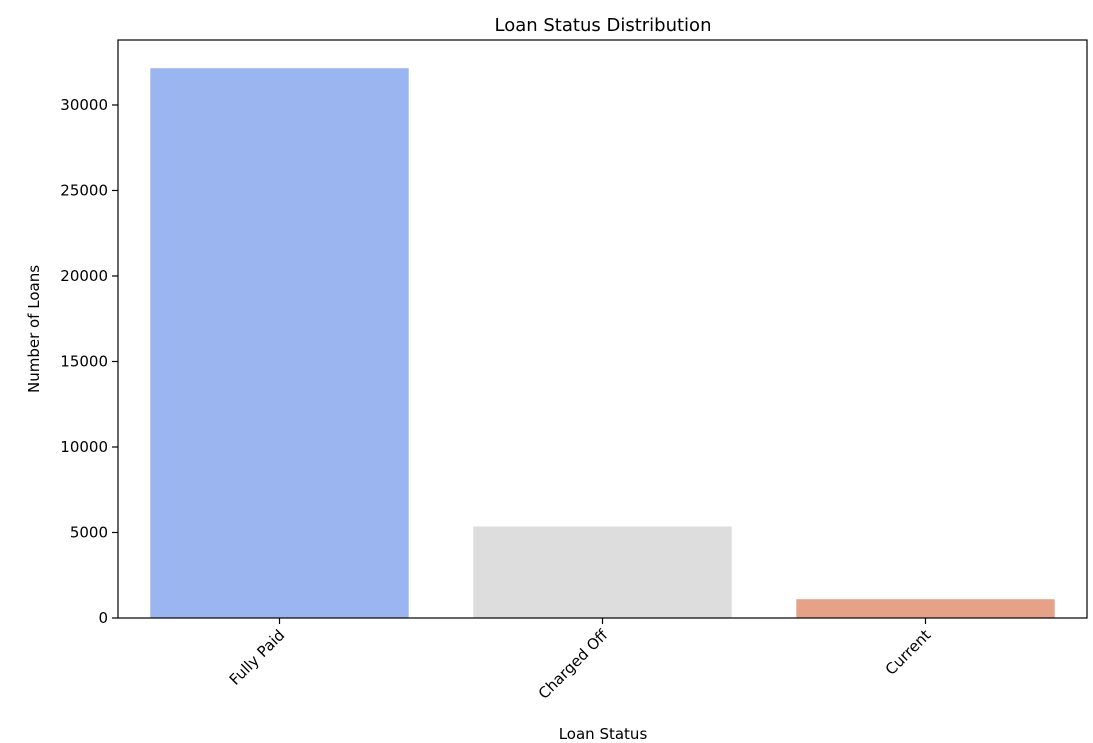  I want to click on y-axis: 0 5000 10000 15000 20000 25000 30000, so click(89, 361).